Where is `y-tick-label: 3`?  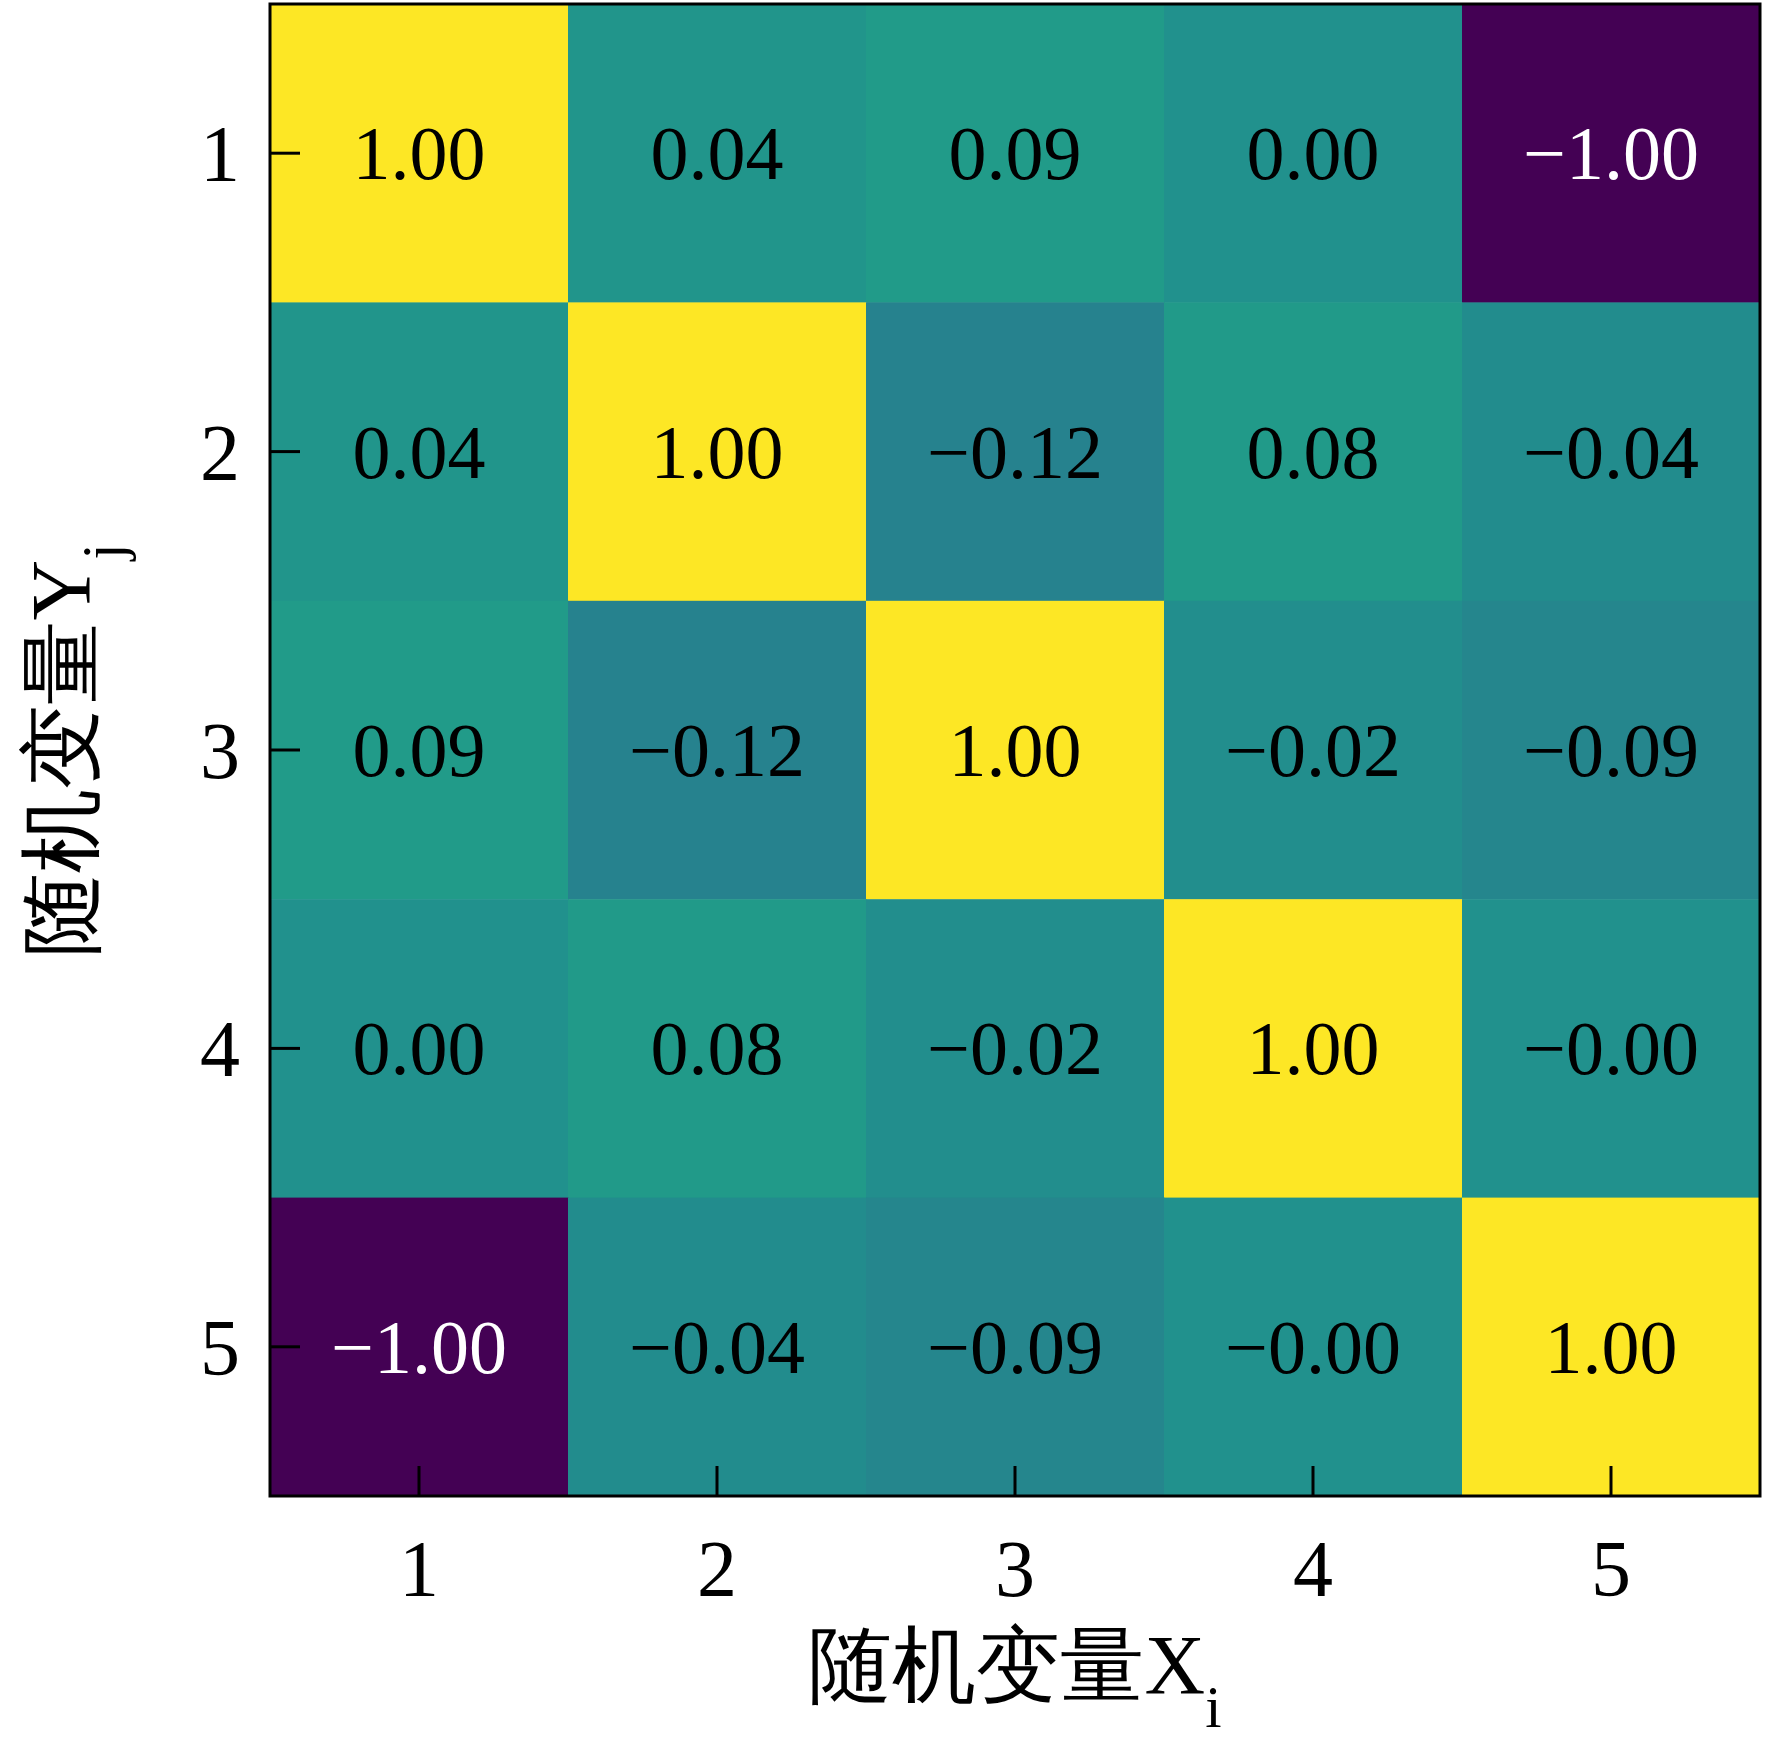 y-tick-label: 3 is located at coordinates (220, 751).